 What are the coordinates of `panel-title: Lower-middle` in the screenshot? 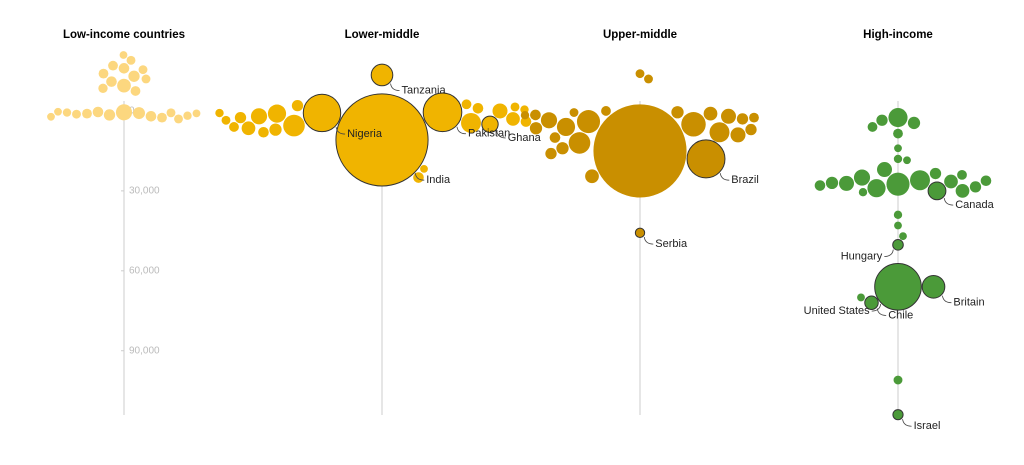 It's located at (382, 35).